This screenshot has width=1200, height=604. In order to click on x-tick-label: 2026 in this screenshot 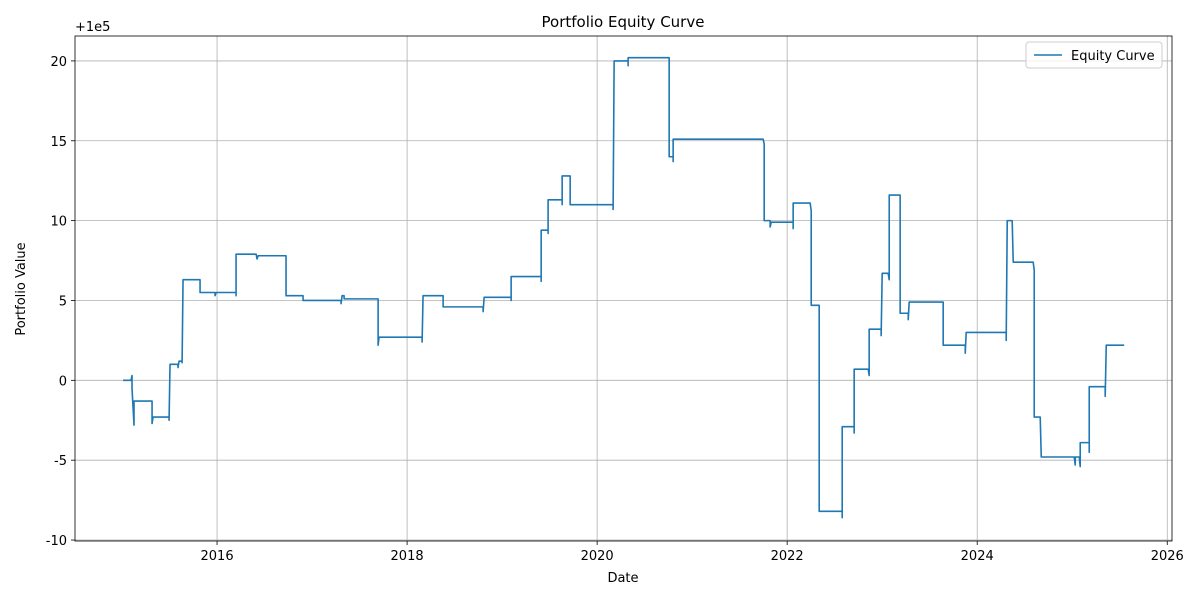, I will do `click(1167, 556)`.